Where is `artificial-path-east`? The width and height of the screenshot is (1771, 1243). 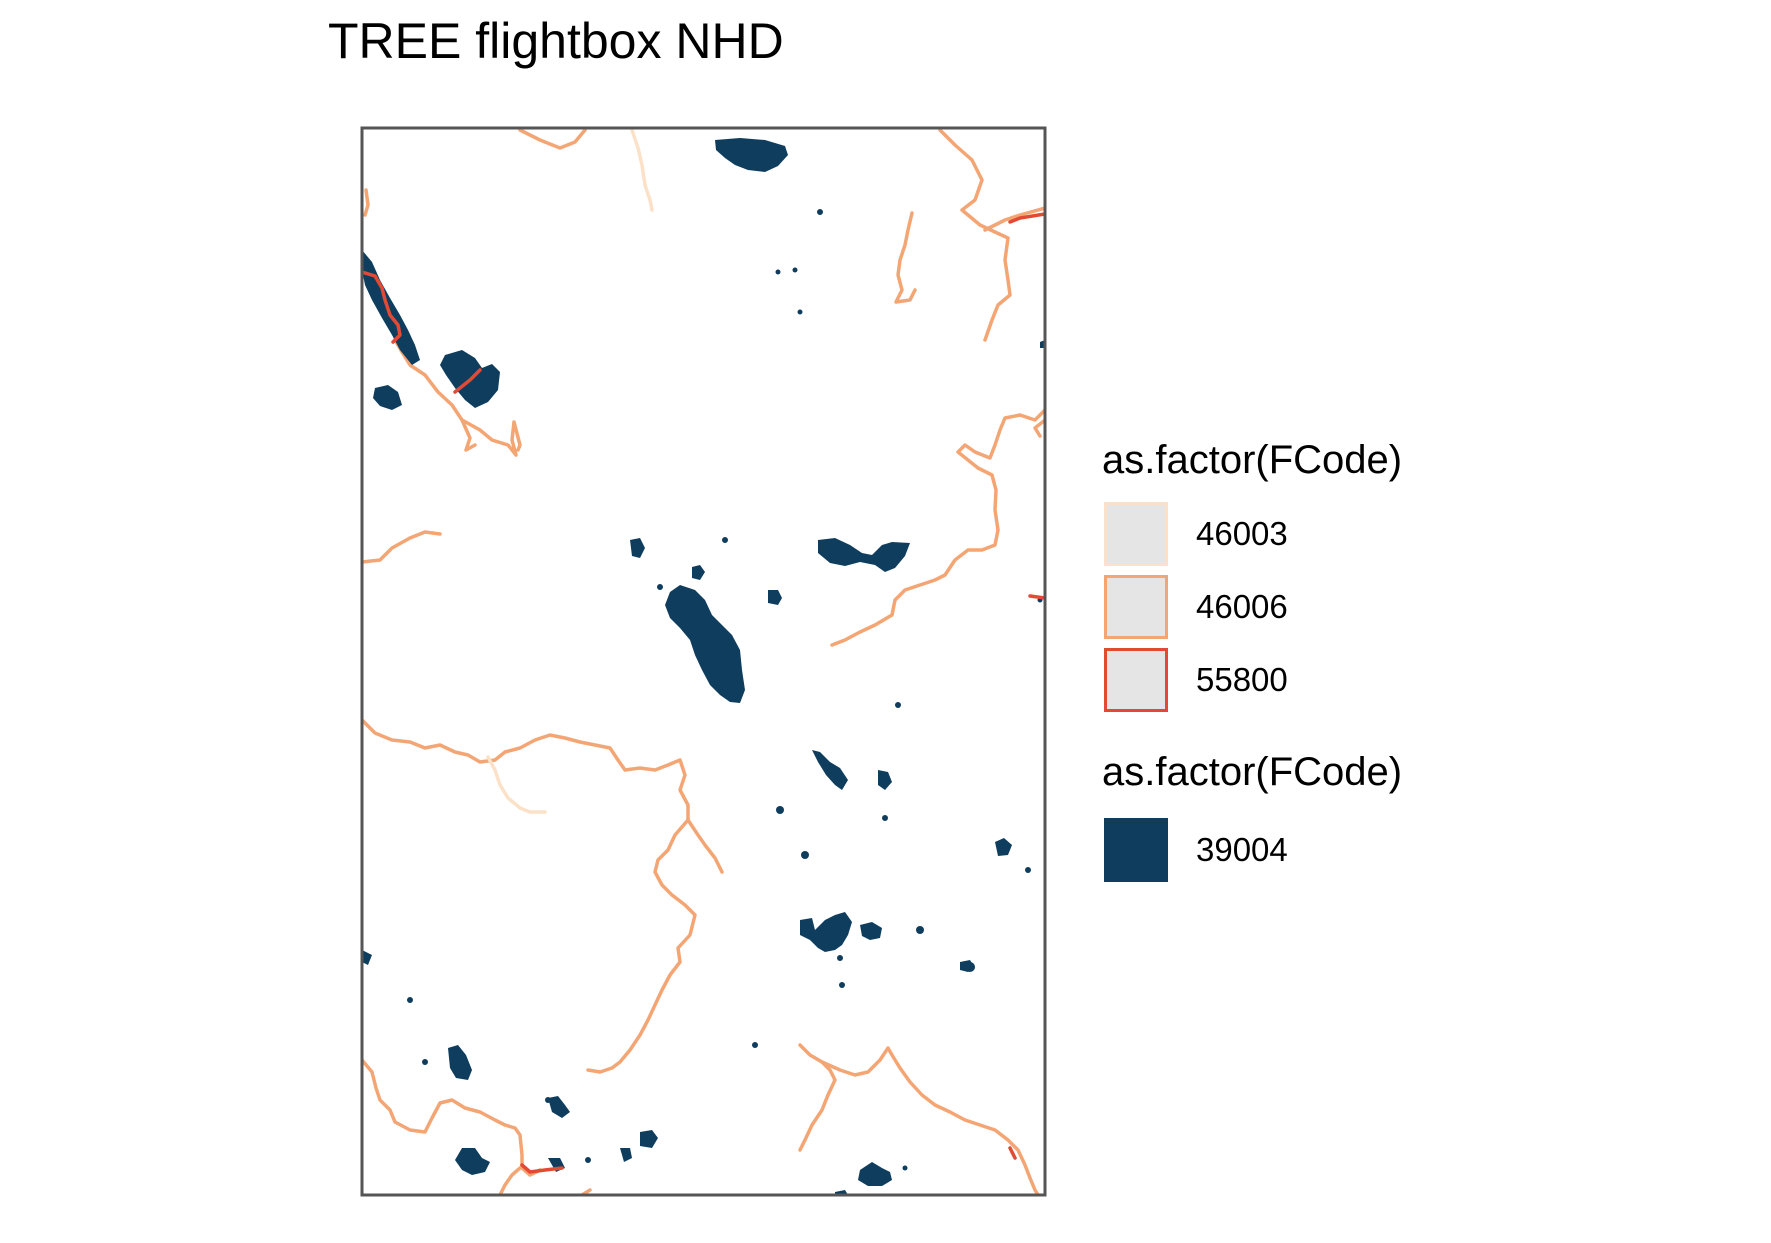 artificial-path-east is located at coordinates (1036, 597).